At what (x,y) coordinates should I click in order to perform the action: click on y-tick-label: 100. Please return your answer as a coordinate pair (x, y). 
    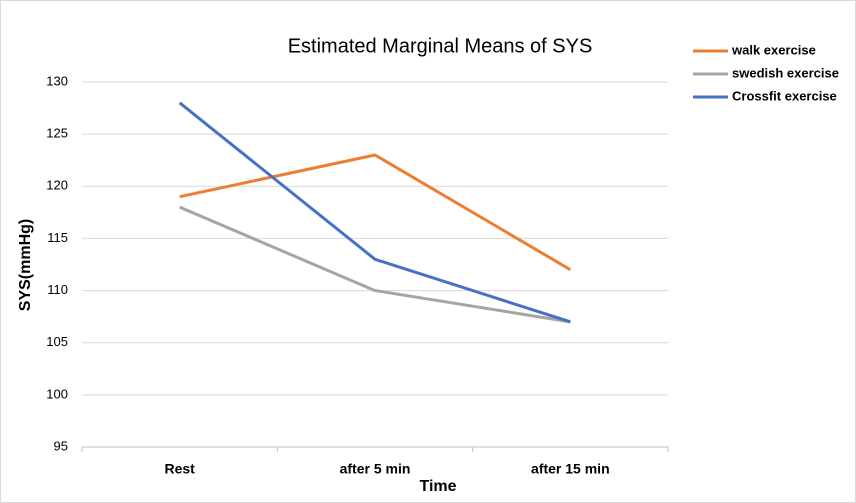
    Looking at the image, I should click on (57, 393).